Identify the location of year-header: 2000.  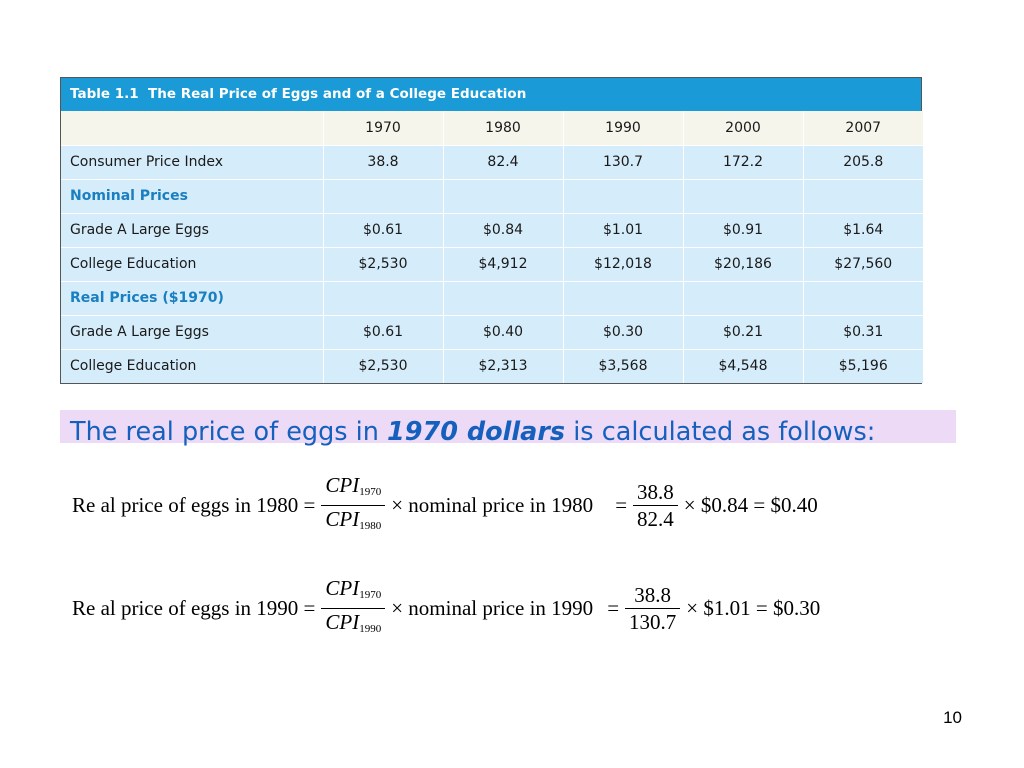
(743, 128).